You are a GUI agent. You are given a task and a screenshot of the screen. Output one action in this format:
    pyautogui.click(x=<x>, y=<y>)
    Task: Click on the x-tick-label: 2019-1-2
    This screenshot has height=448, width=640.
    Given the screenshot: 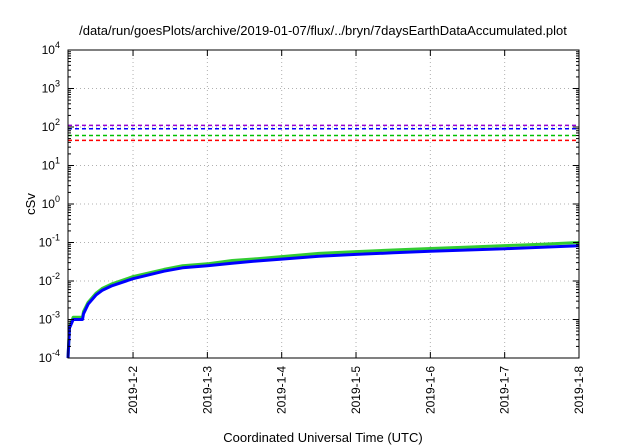 What is the action you would take?
    pyautogui.click(x=133, y=390)
    